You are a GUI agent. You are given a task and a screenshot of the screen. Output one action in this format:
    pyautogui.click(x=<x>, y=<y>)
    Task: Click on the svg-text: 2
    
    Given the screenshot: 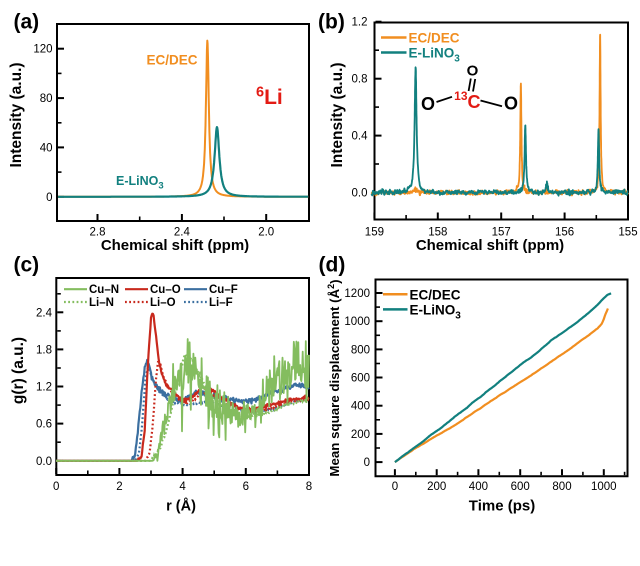 What is the action you would take?
    pyautogui.click(x=119, y=487)
    